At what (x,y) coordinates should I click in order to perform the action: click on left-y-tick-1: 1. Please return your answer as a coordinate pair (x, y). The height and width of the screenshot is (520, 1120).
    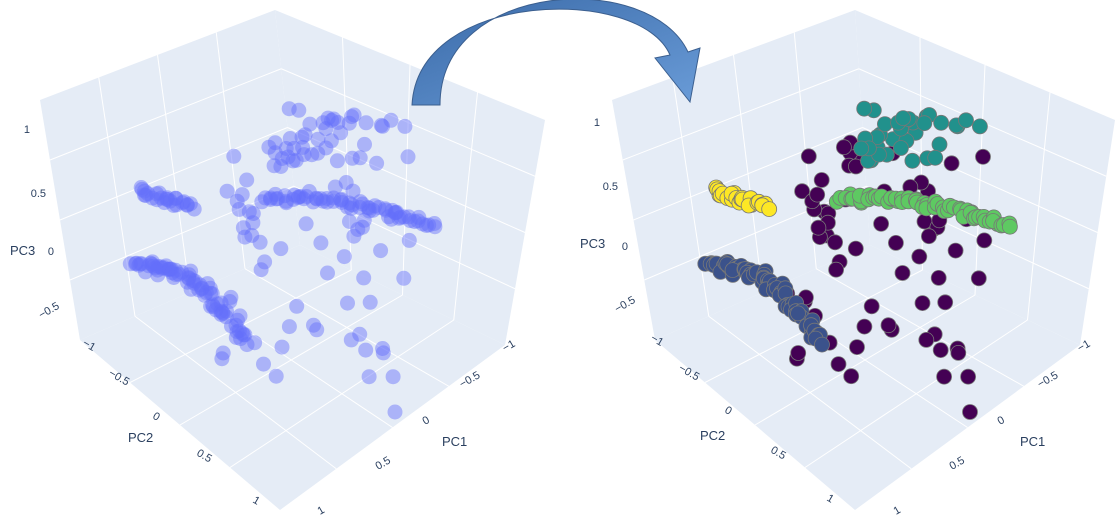
    Looking at the image, I should click on (256, 500).